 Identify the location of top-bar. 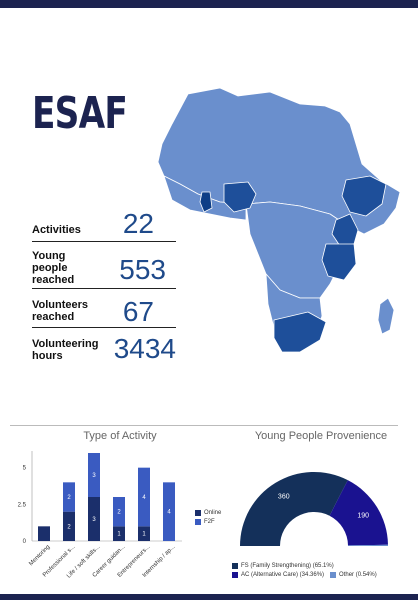
(209, 4).